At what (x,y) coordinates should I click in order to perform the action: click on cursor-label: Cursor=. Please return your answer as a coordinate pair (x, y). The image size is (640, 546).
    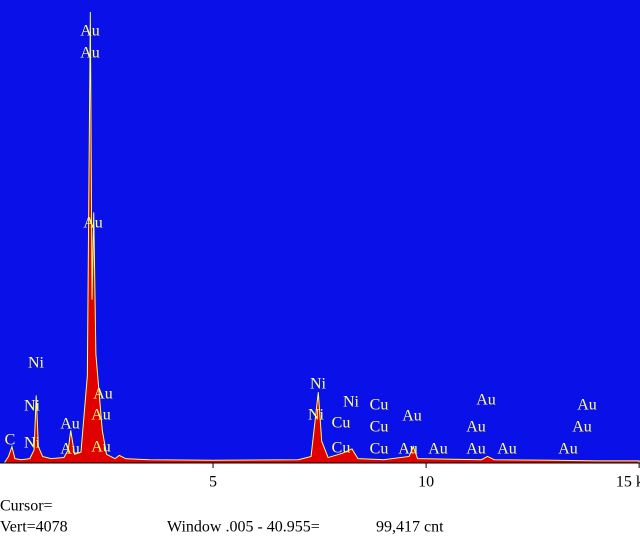
    Looking at the image, I should click on (26, 506).